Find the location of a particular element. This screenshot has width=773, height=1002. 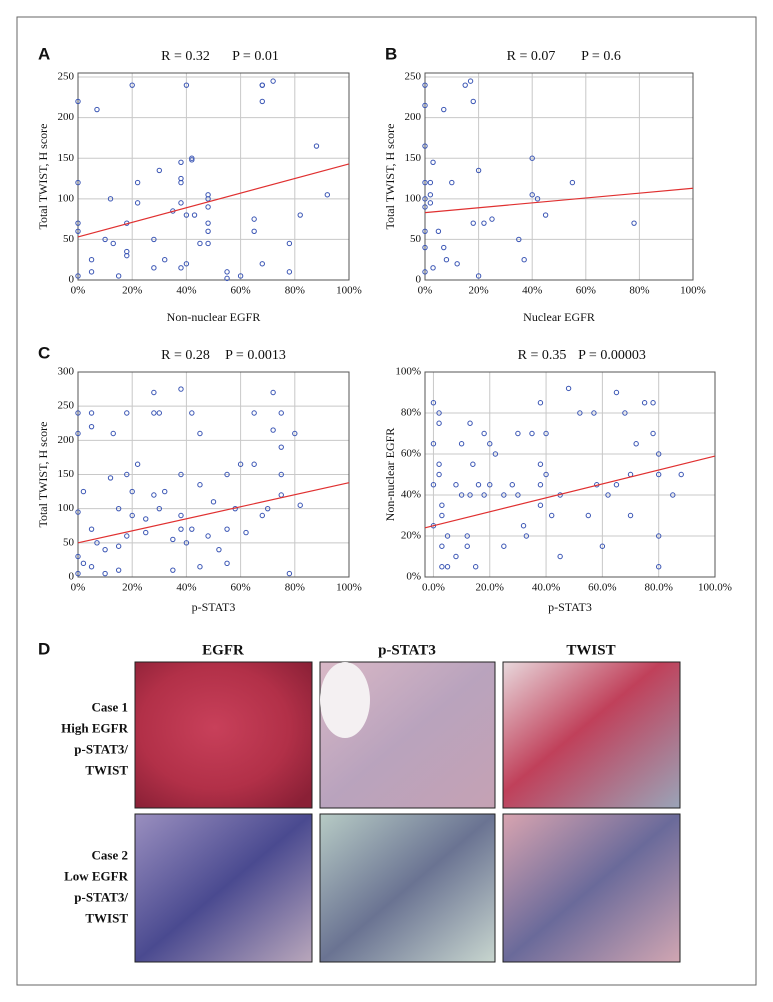

column-header: p-STAT3 is located at coordinates (407, 650).